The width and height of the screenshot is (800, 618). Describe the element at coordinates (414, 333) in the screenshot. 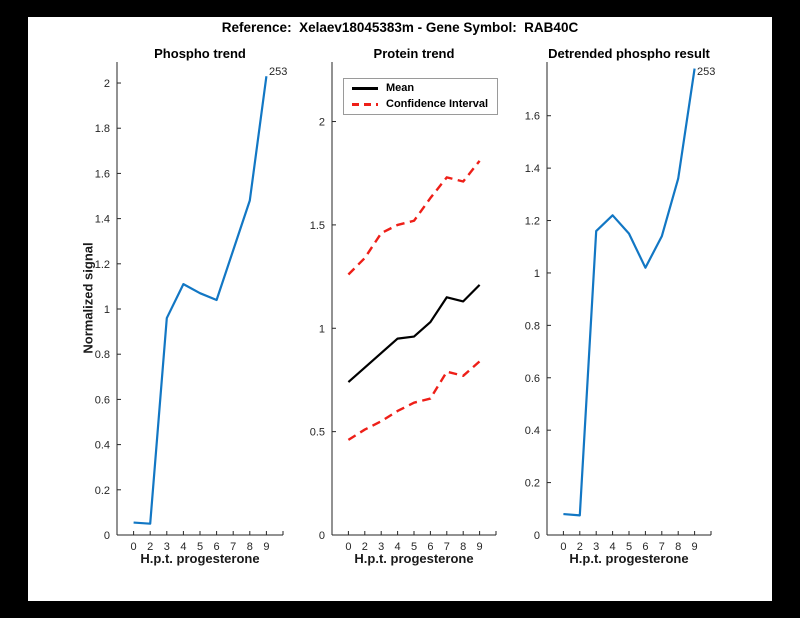

I see `series-mean` at that location.